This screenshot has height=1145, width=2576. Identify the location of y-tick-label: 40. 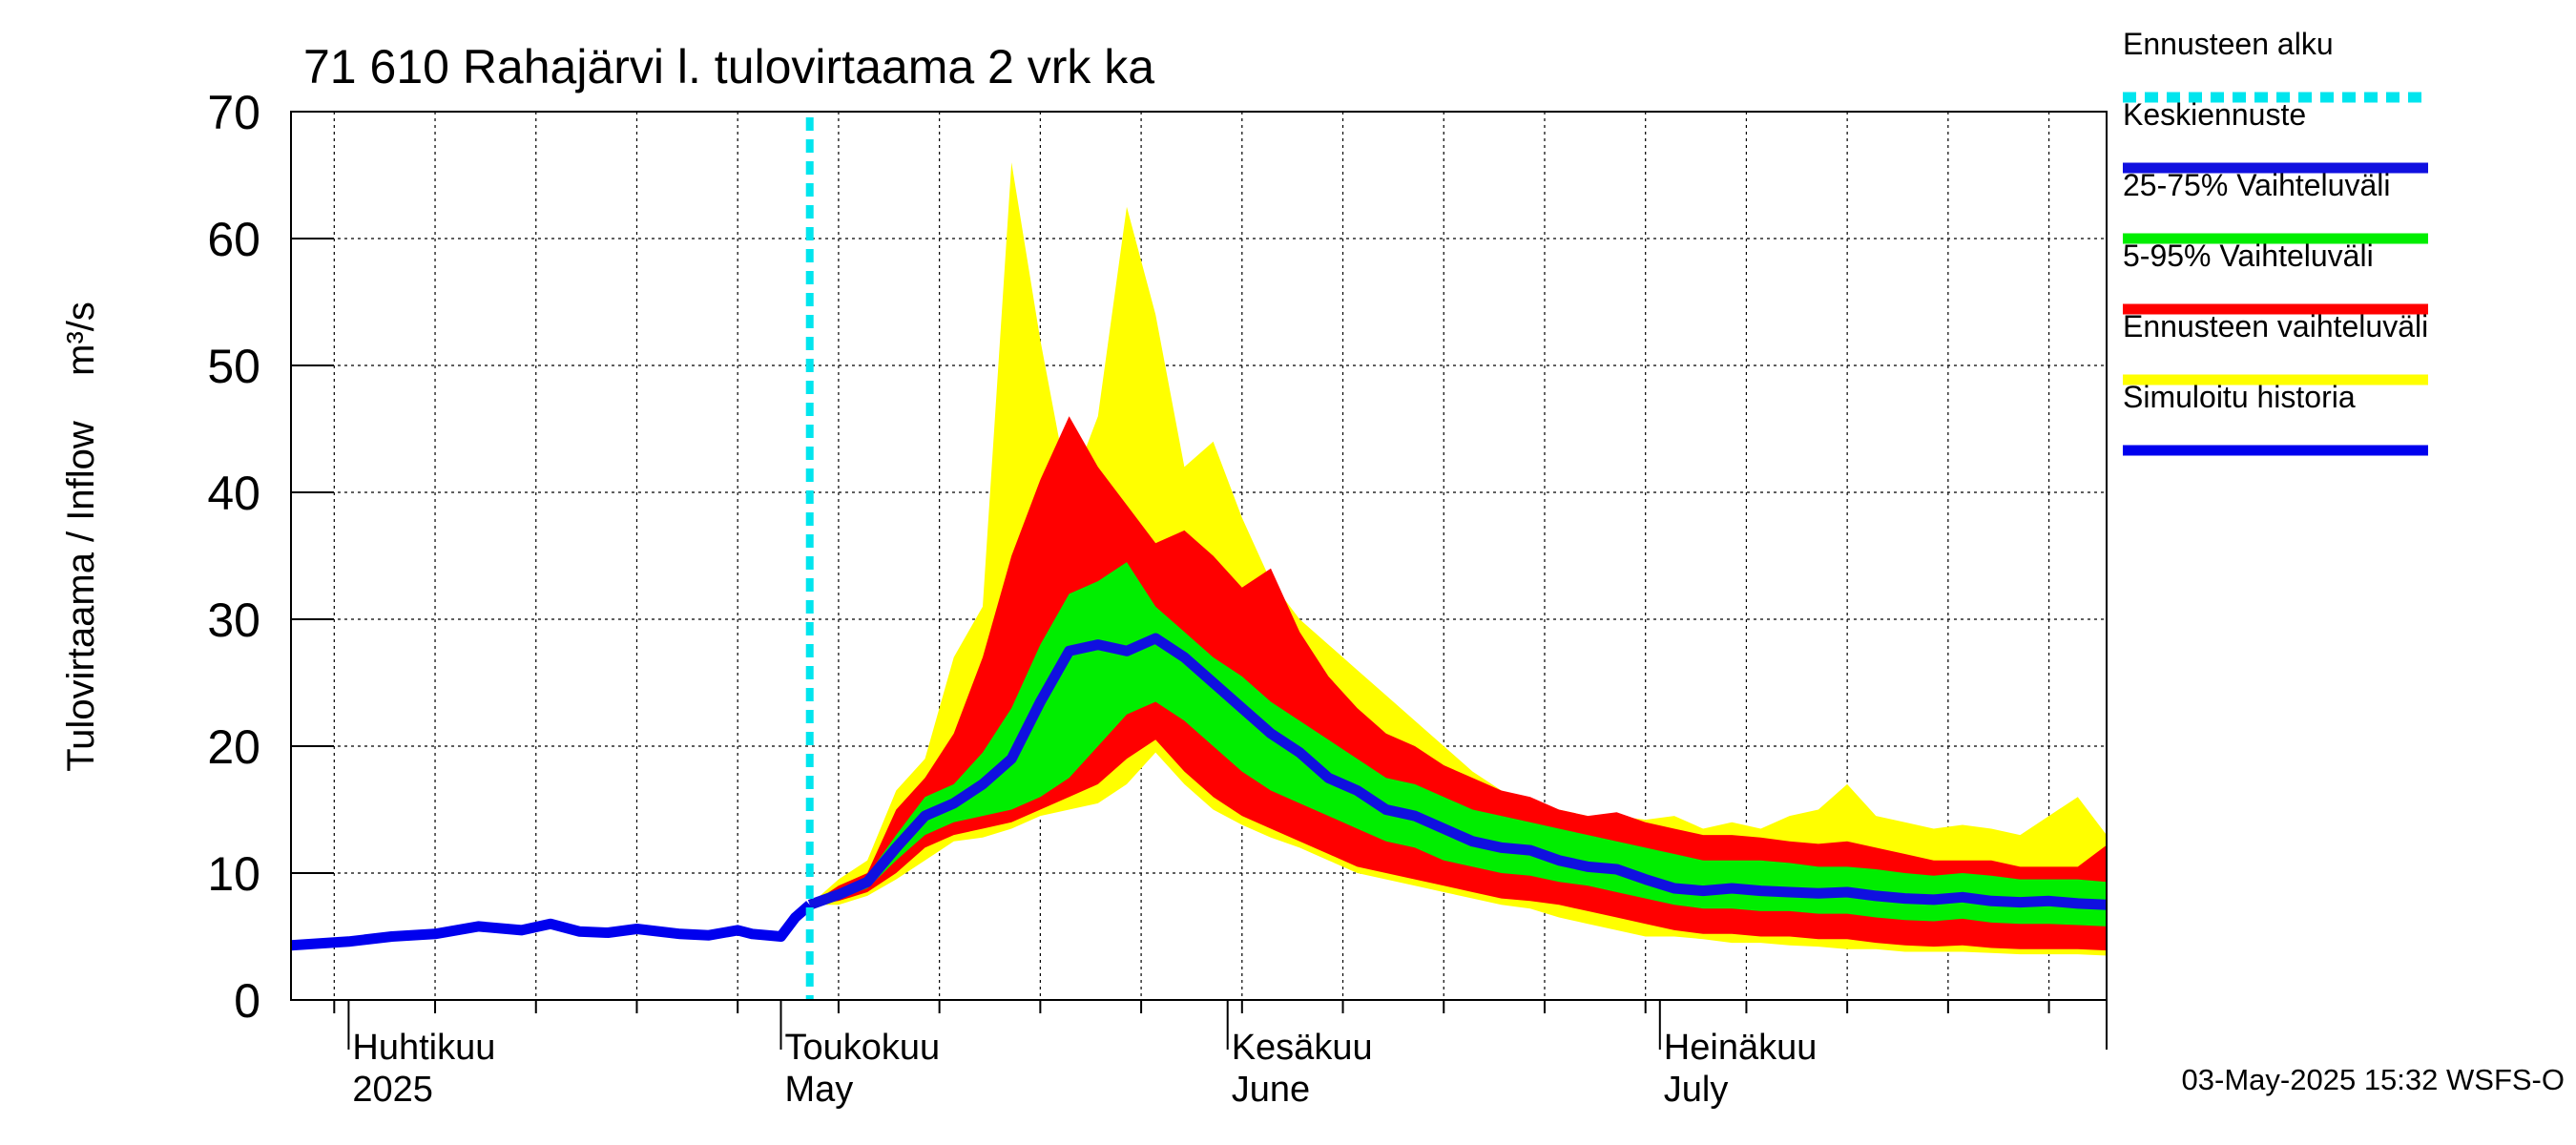
(233, 493).